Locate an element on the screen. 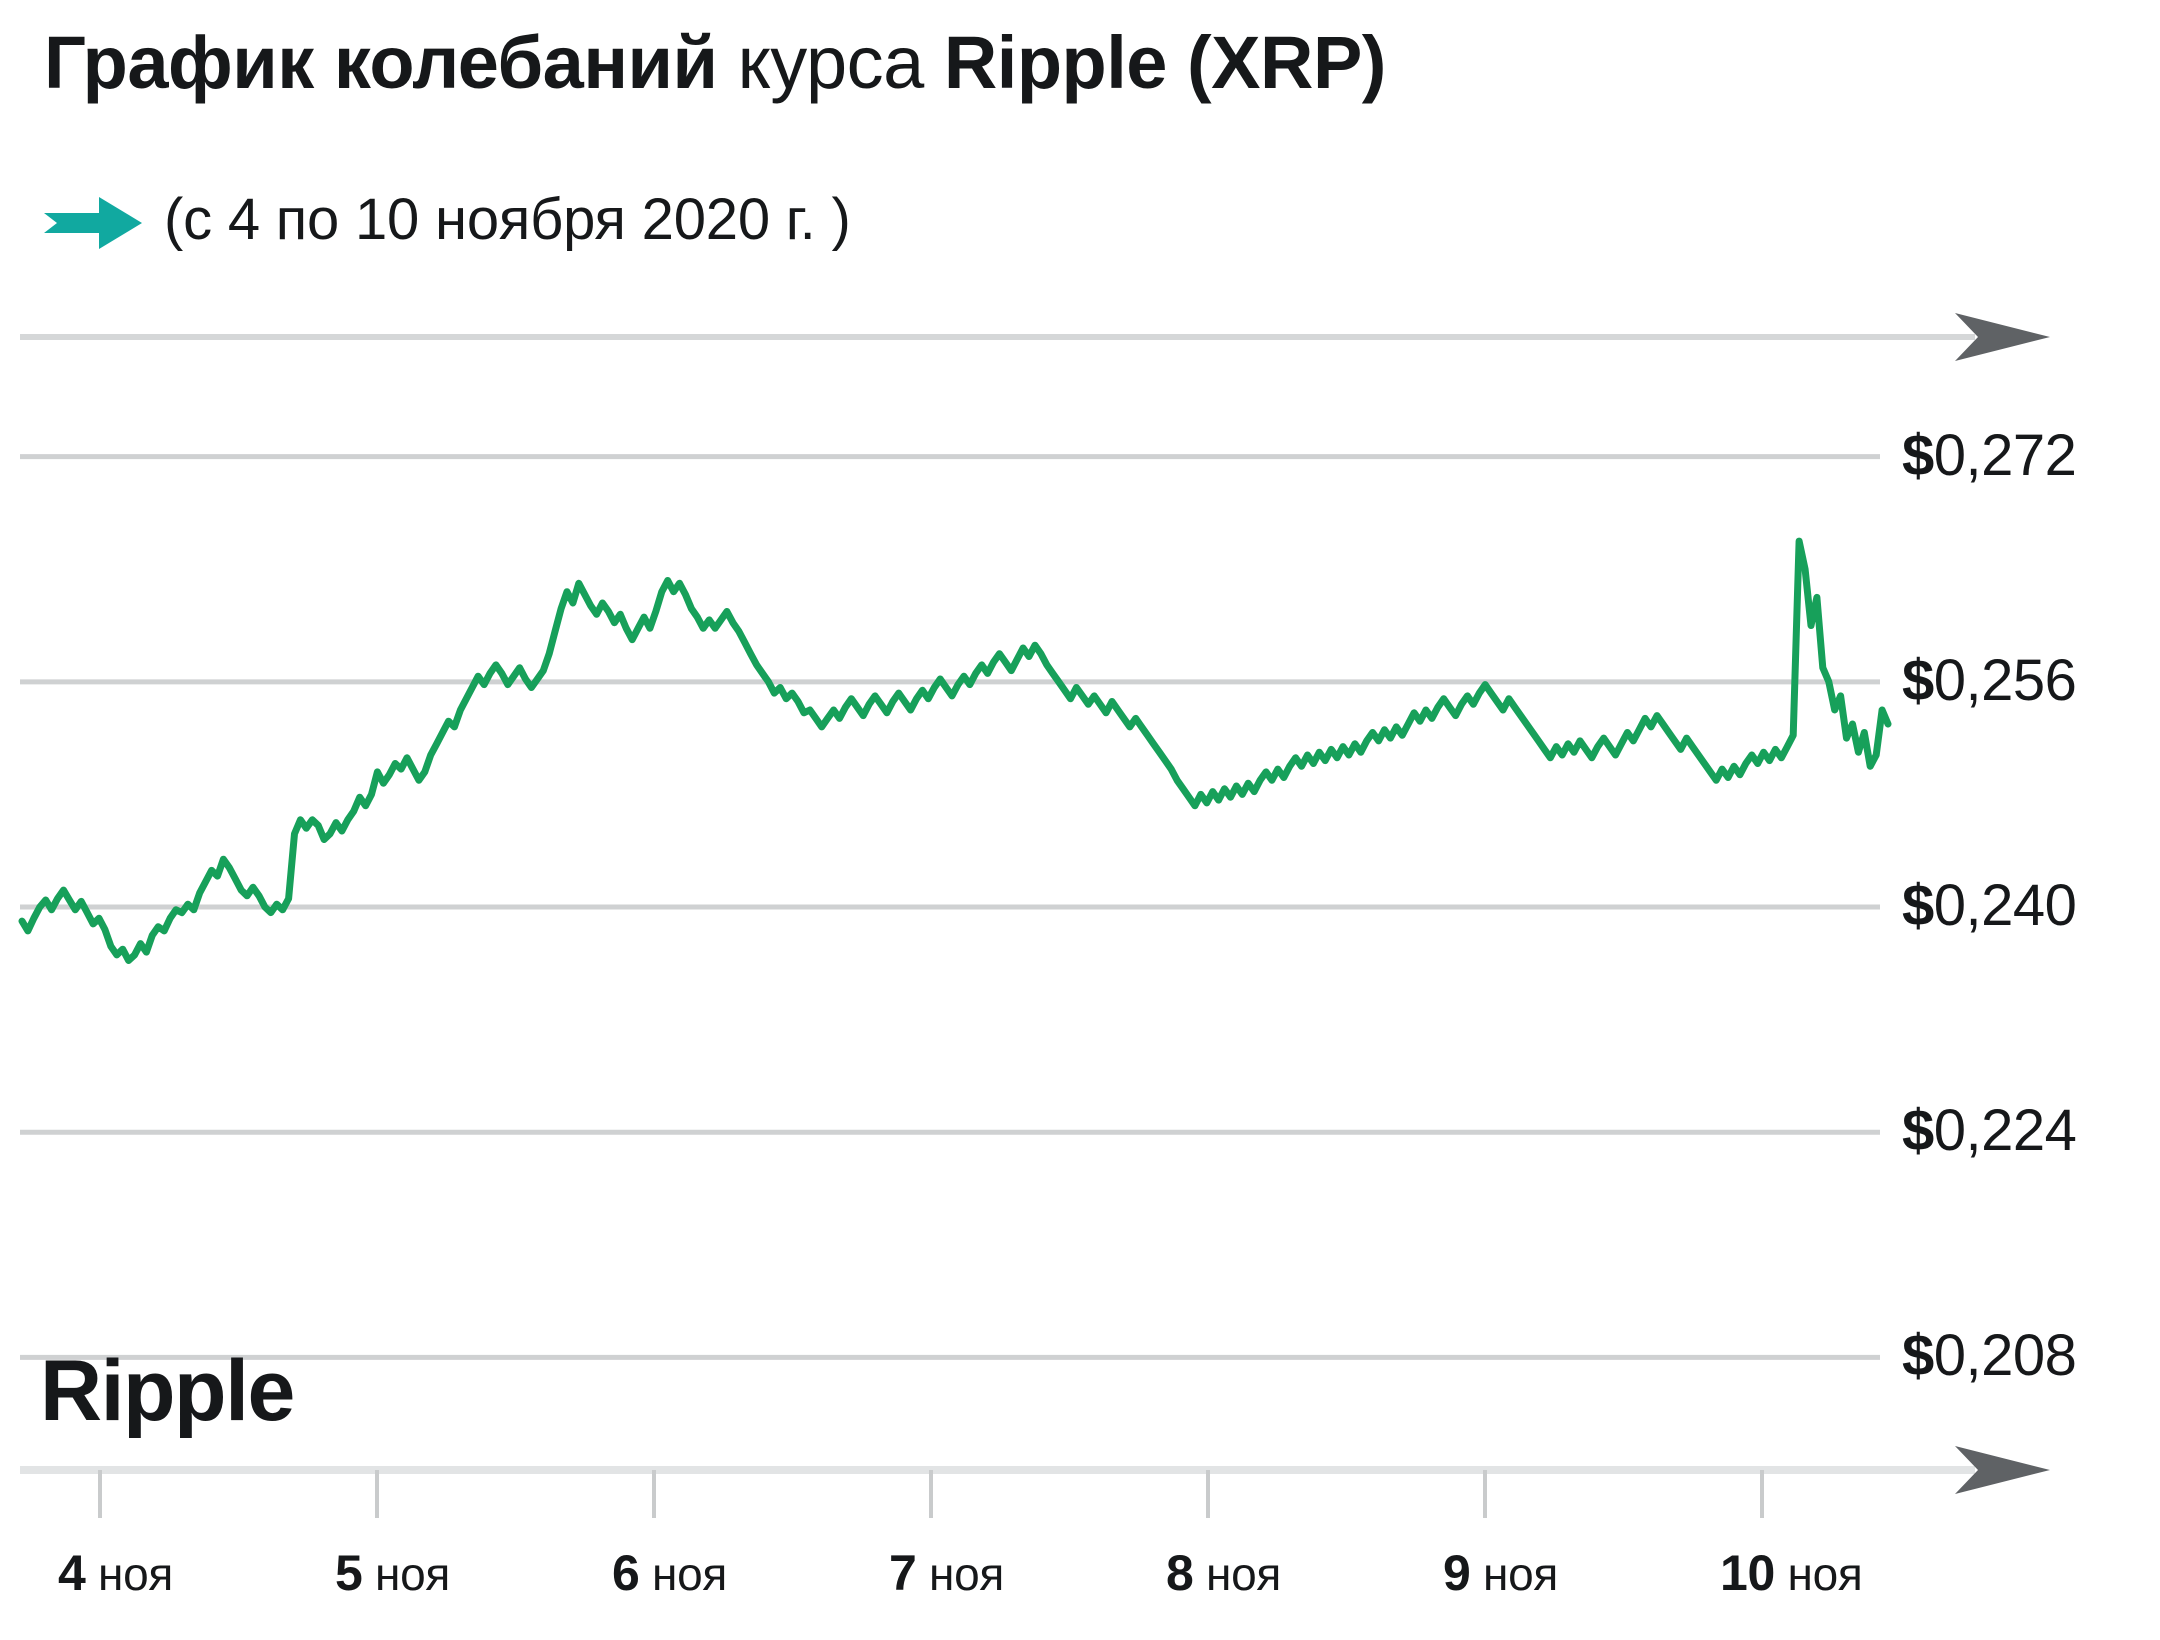 The width and height of the screenshot is (2160, 1640). title-regular-part: курса is located at coordinates (830, 62).